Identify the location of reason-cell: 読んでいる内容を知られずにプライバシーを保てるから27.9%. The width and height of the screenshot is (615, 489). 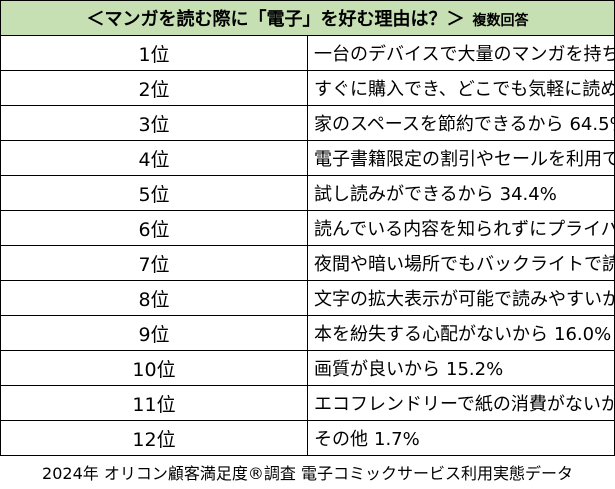
(461, 228).